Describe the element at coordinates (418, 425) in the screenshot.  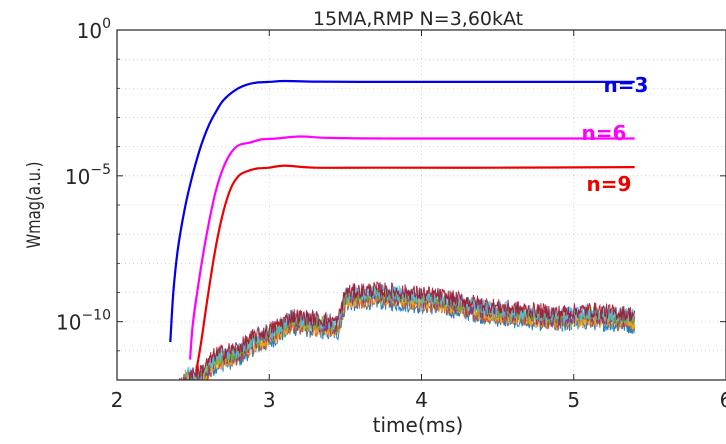
I see `x-axis-label: time(ms)` at that location.